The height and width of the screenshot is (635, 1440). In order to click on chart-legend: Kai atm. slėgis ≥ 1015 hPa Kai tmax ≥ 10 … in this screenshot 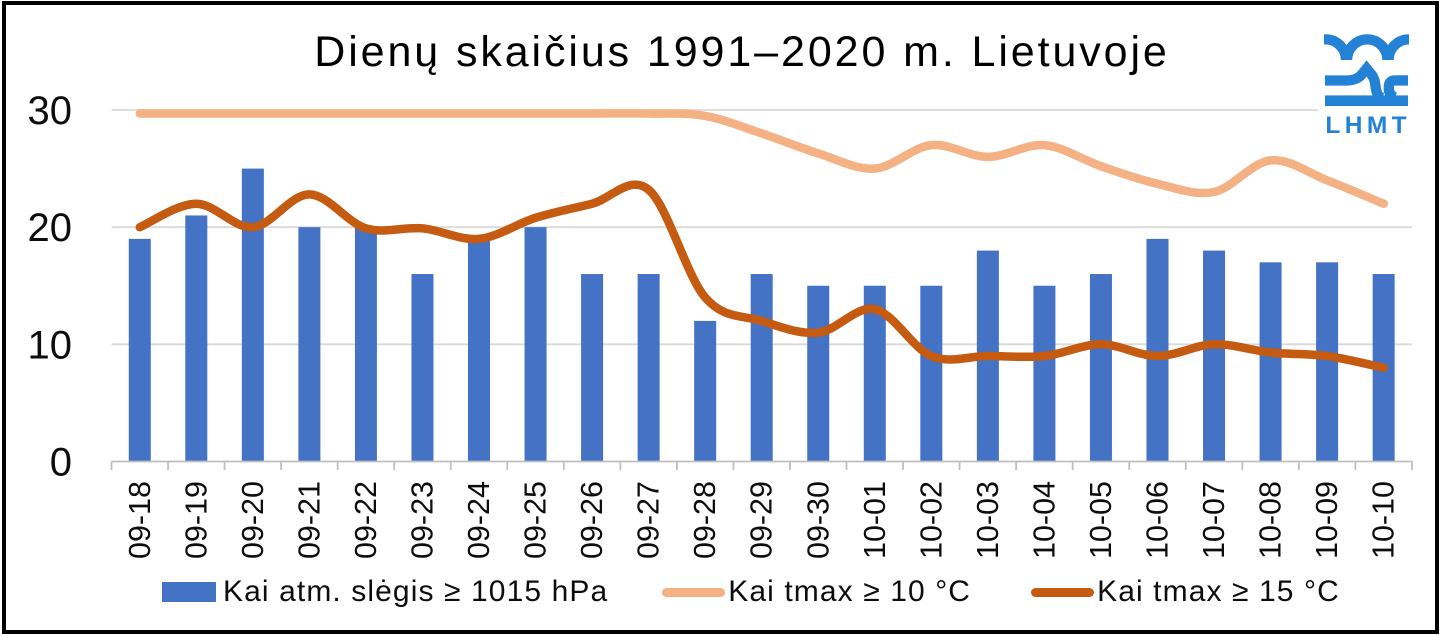, I will do `click(751, 592)`.